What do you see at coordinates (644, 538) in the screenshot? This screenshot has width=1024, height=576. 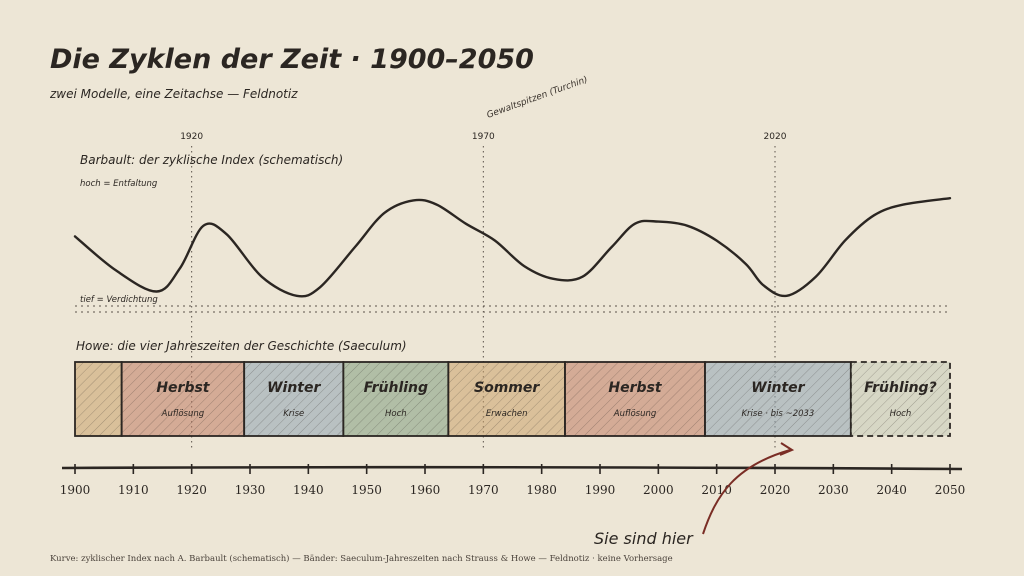 I see `here-label: Sie sind hier` at bounding box center [644, 538].